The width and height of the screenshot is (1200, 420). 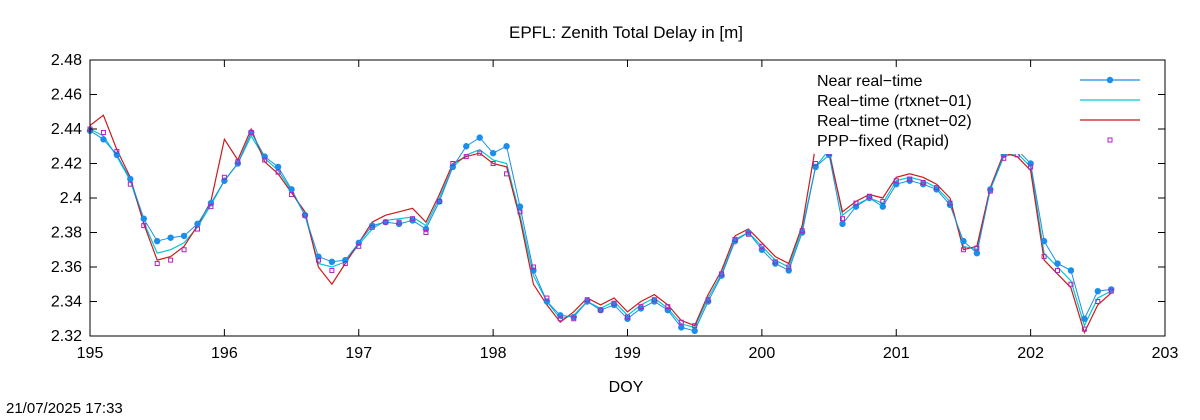 I want to click on x-tick-label: 203, so click(x=1165, y=353).